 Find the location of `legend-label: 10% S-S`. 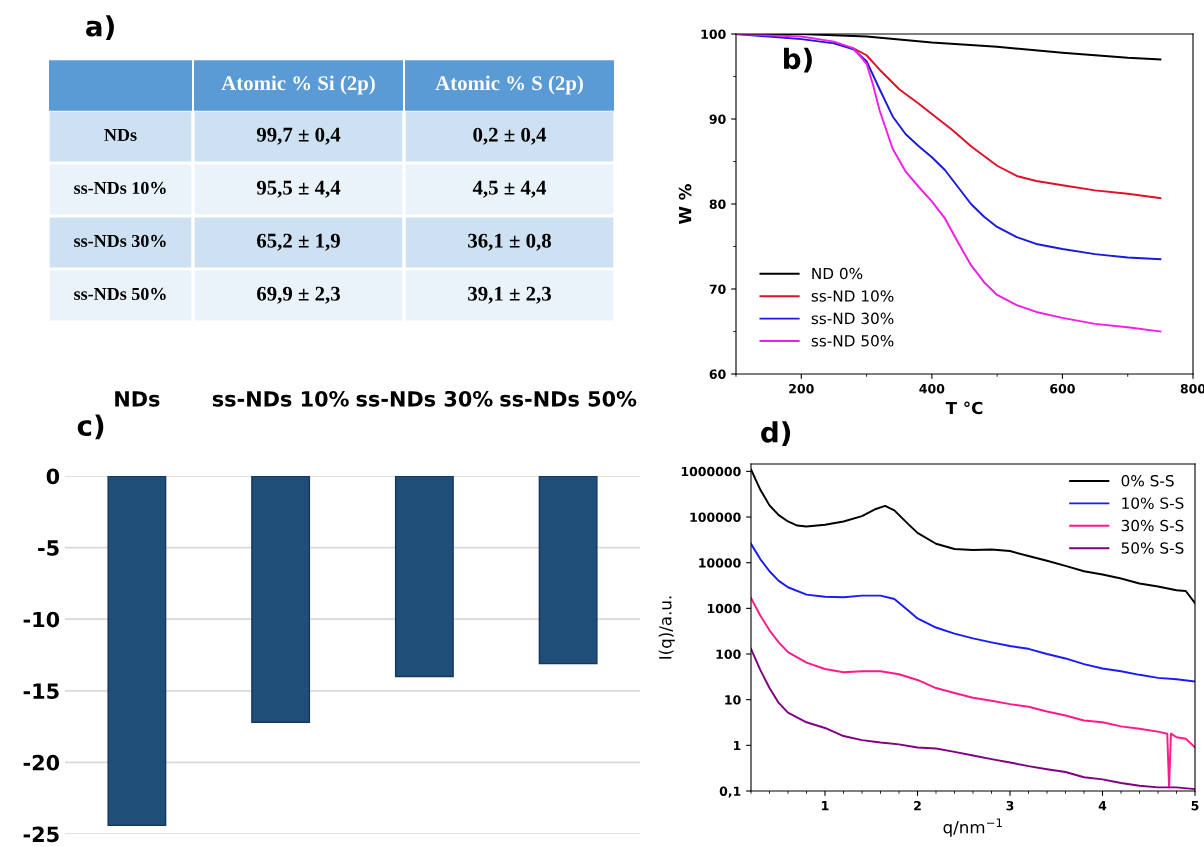

legend-label: 10% S-S is located at coordinates (1153, 503).